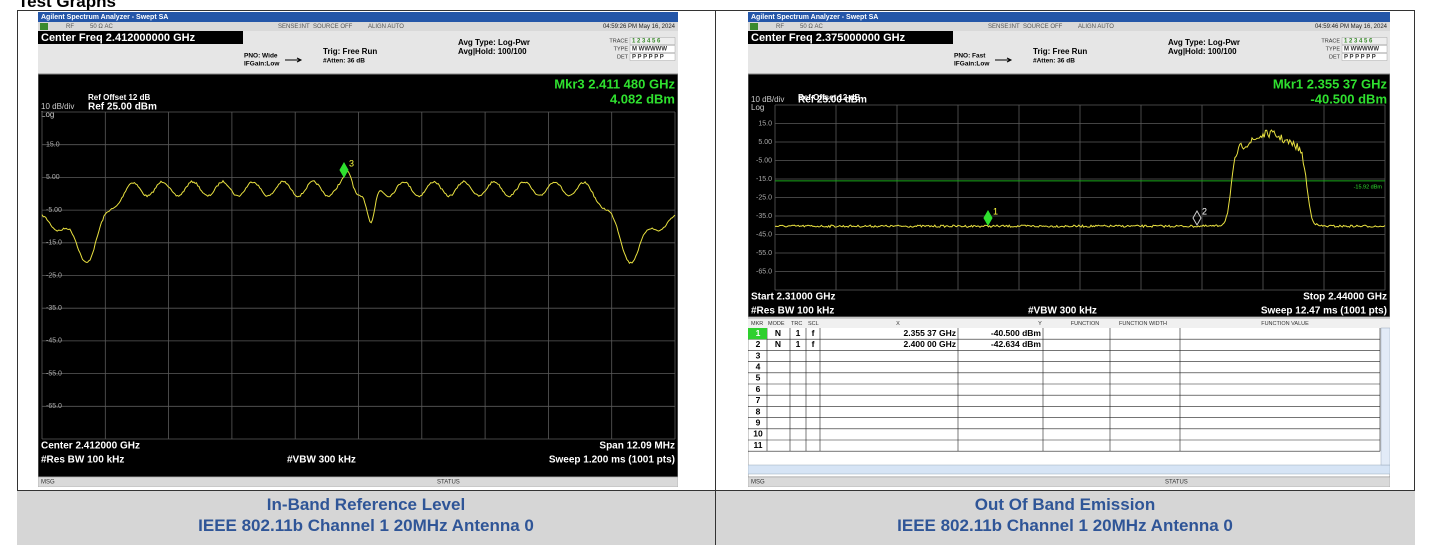 The image size is (1432, 545). I want to click on status-row, so click(358, 26).